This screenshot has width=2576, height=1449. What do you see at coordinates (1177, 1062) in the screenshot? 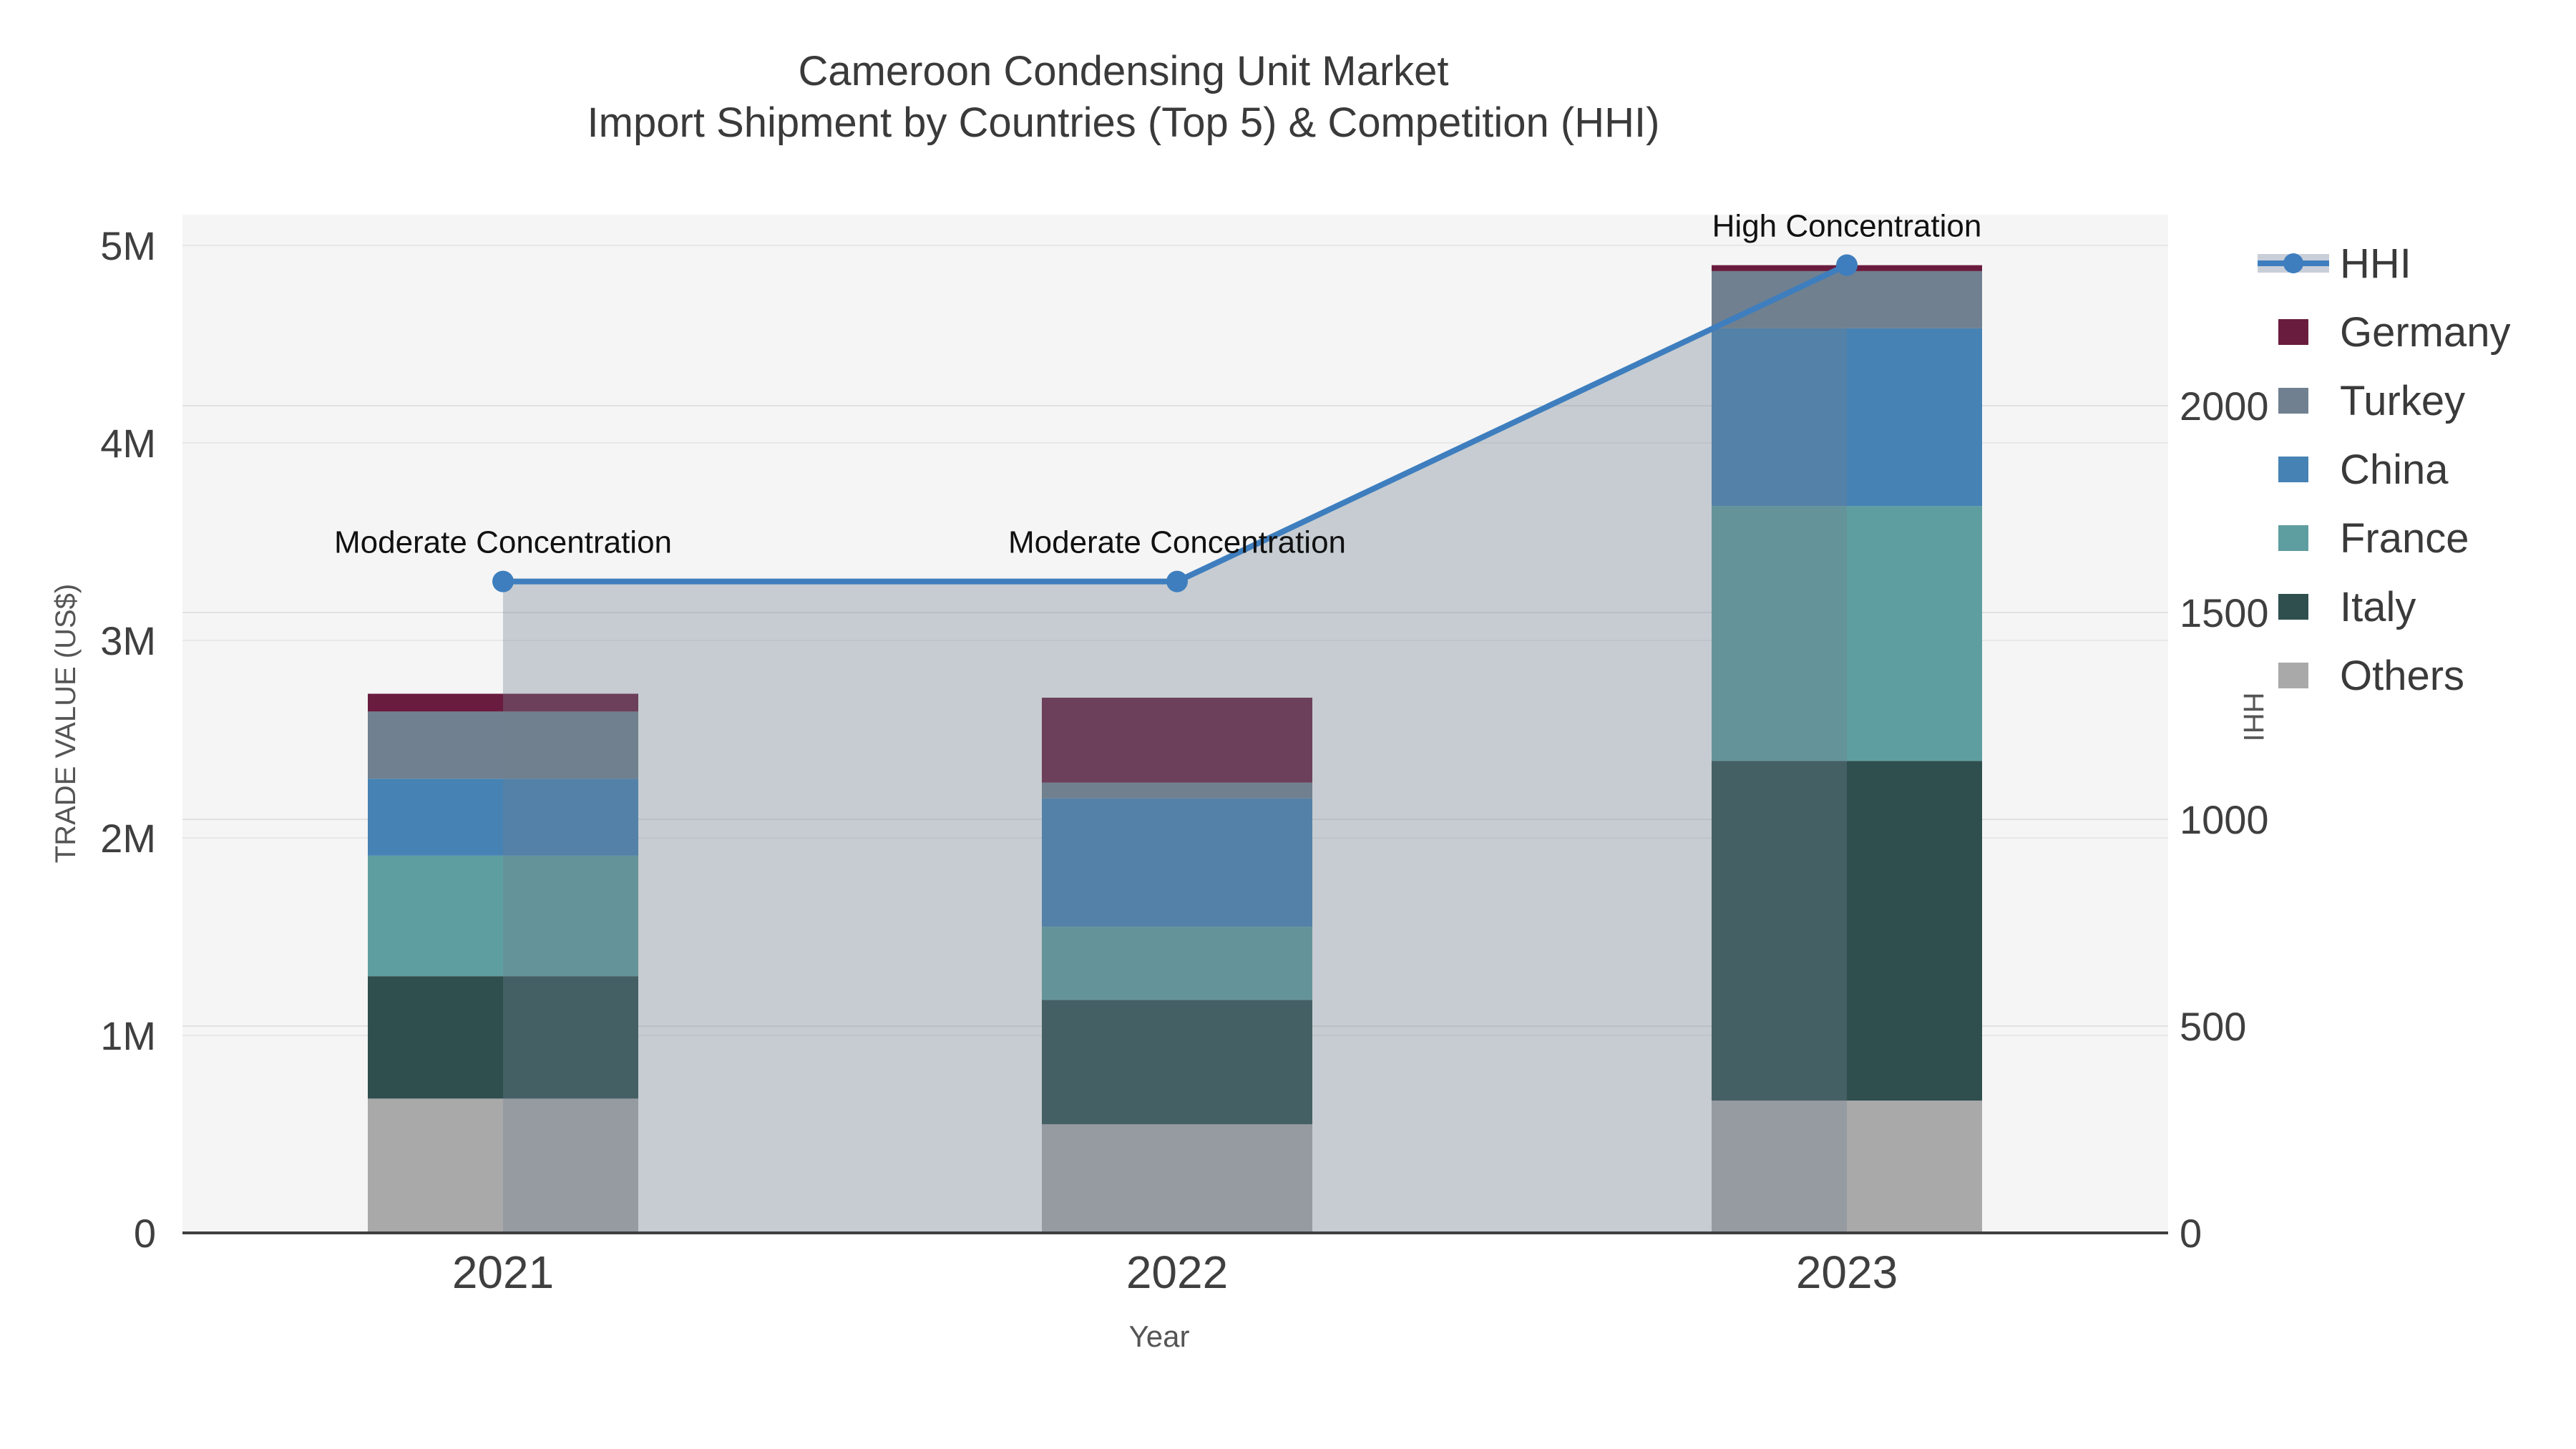
I see `bar-segment-2022-italy` at bounding box center [1177, 1062].